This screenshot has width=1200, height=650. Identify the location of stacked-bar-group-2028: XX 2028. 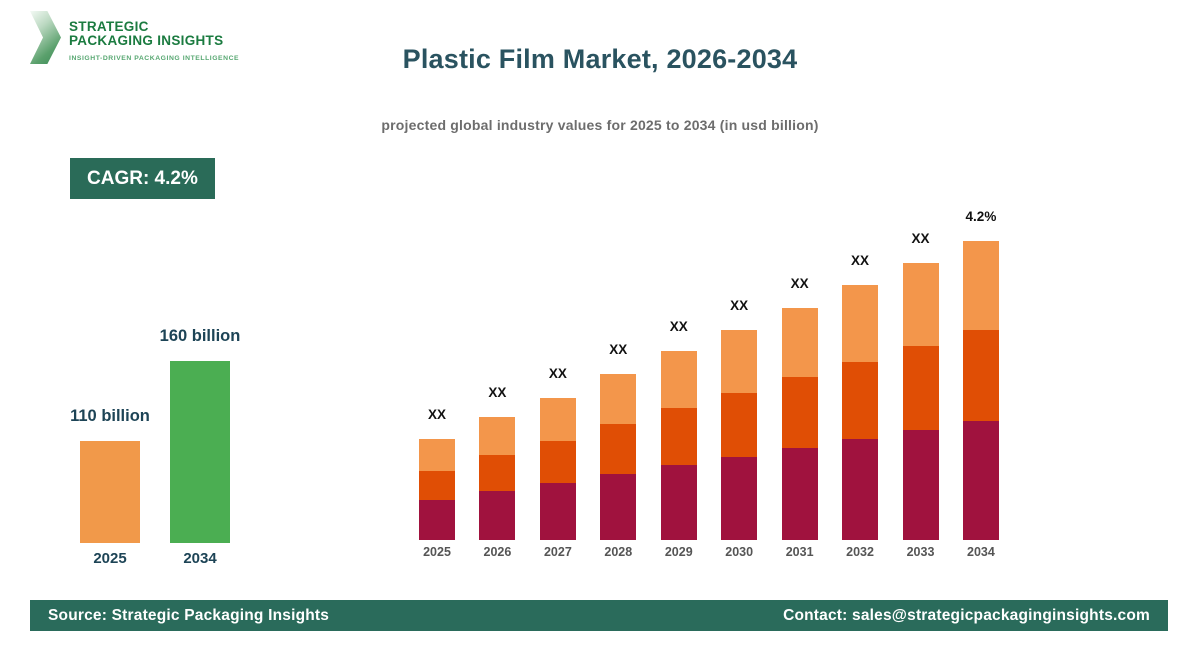
(618, 382).